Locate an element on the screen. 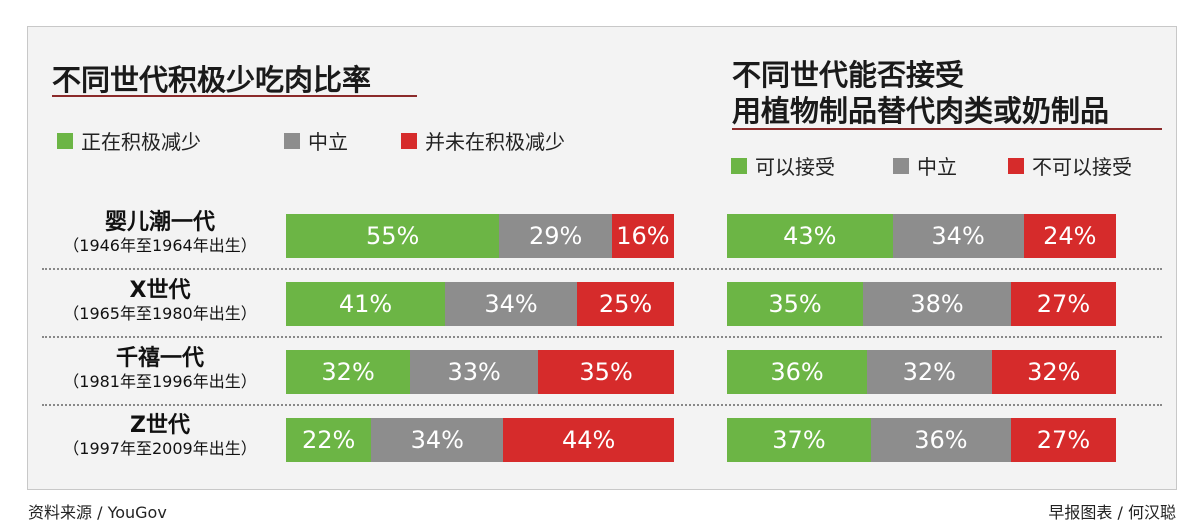  left-legend-item-gray: 中立 is located at coordinates (316, 140).